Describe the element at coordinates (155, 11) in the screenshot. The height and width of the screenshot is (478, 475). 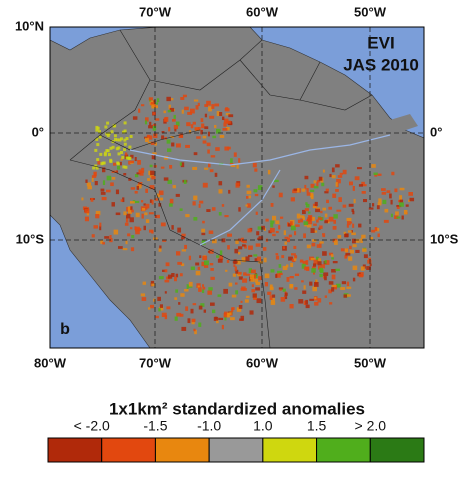
I see `lon-label: 70°W` at that location.